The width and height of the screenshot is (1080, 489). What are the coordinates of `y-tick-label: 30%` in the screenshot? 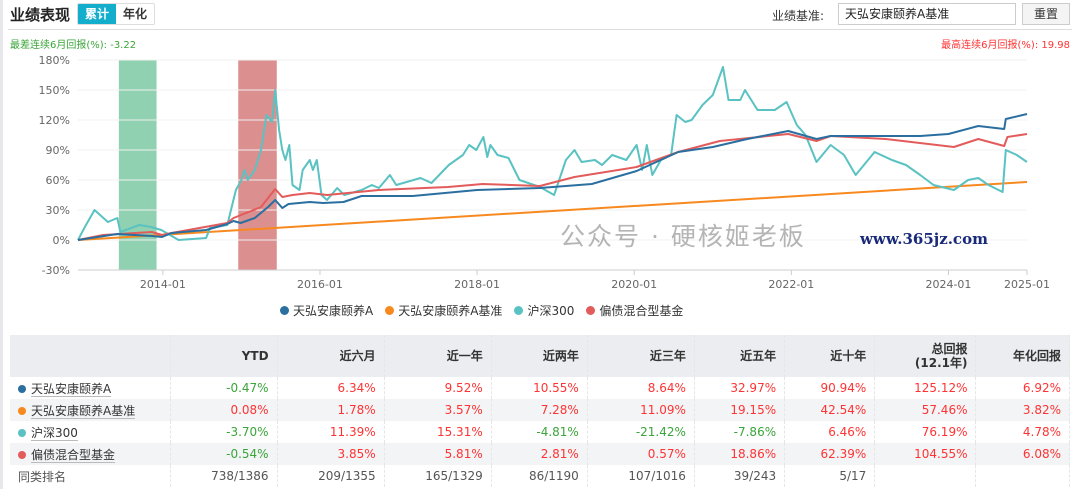 It's located at (58, 210).